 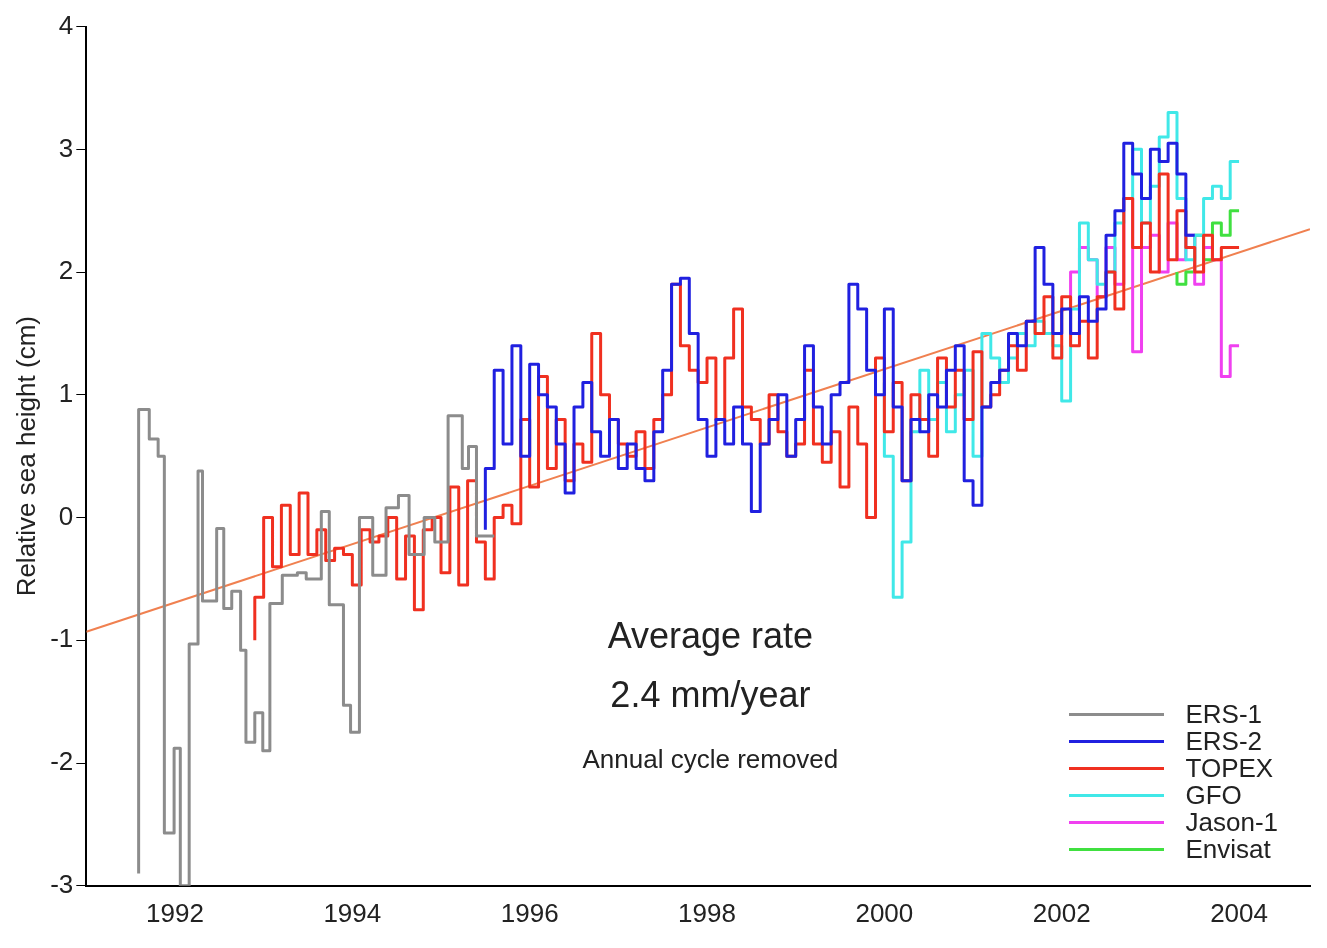 What do you see at coordinates (884, 912) in the screenshot?
I see `x-tick-label: 2000` at bounding box center [884, 912].